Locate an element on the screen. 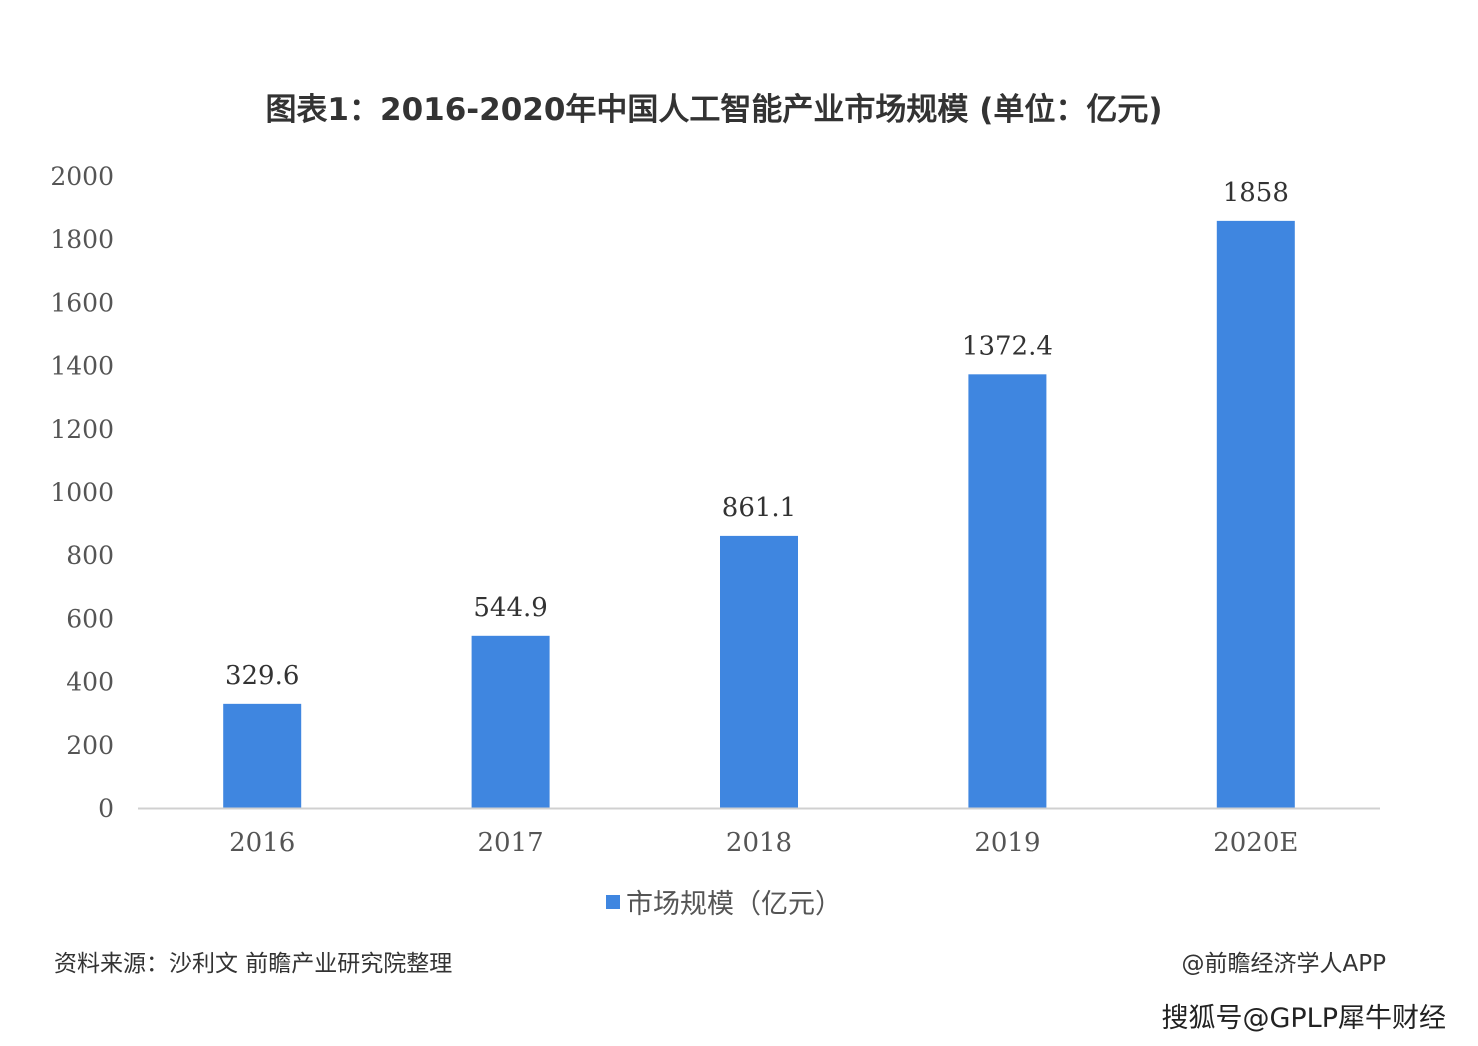  legend: 市场规模（亿元） is located at coordinates (724, 901).